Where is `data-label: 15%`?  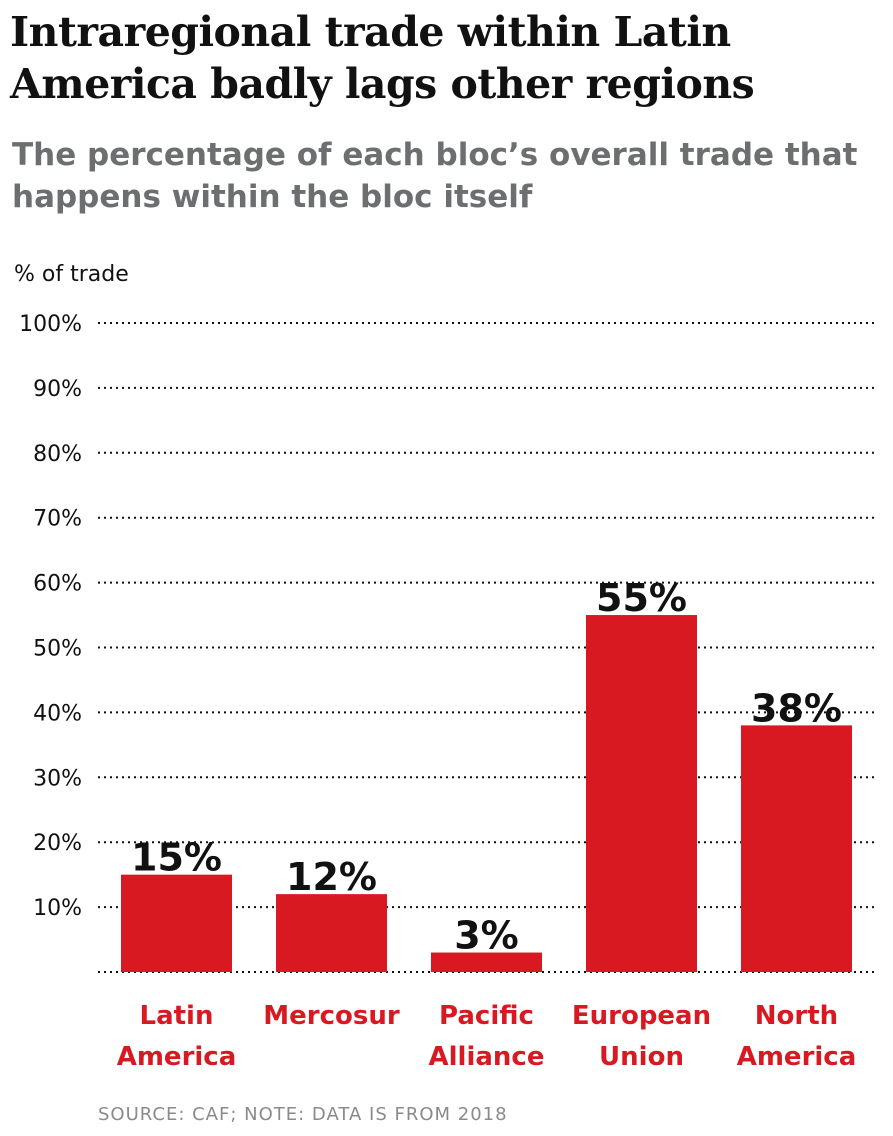 data-label: 15% is located at coordinates (176, 858).